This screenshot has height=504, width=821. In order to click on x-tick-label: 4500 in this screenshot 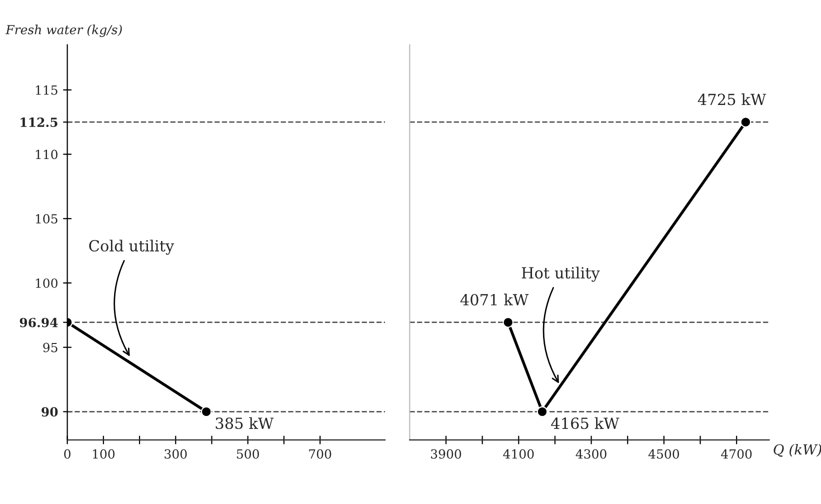, I will do `click(664, 454)`.